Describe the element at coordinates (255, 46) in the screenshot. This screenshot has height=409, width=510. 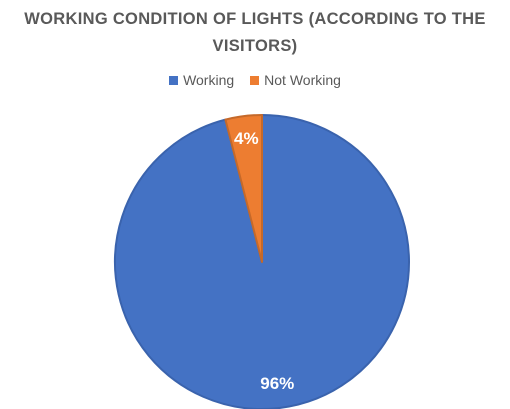
I see `chart-title-line-2: VISITORS)` at that location.